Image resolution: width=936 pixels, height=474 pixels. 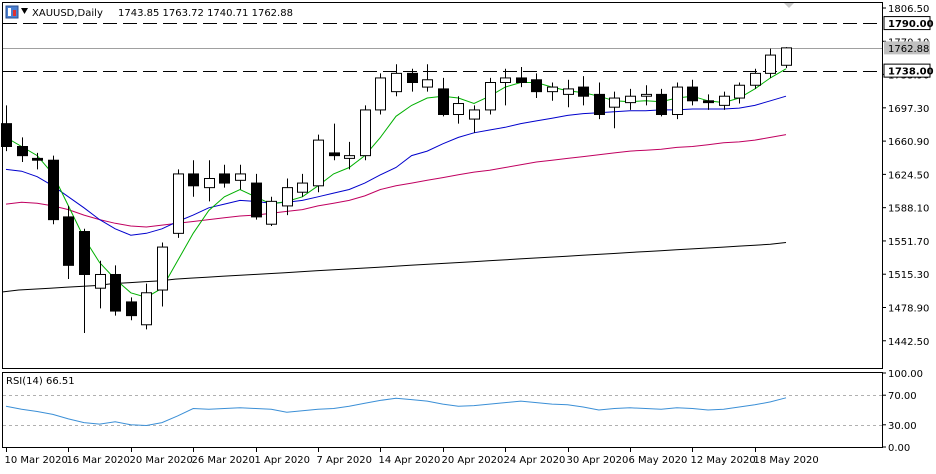 I want to click on price-tick-label: 1515.30, so click(x=908, y=275).